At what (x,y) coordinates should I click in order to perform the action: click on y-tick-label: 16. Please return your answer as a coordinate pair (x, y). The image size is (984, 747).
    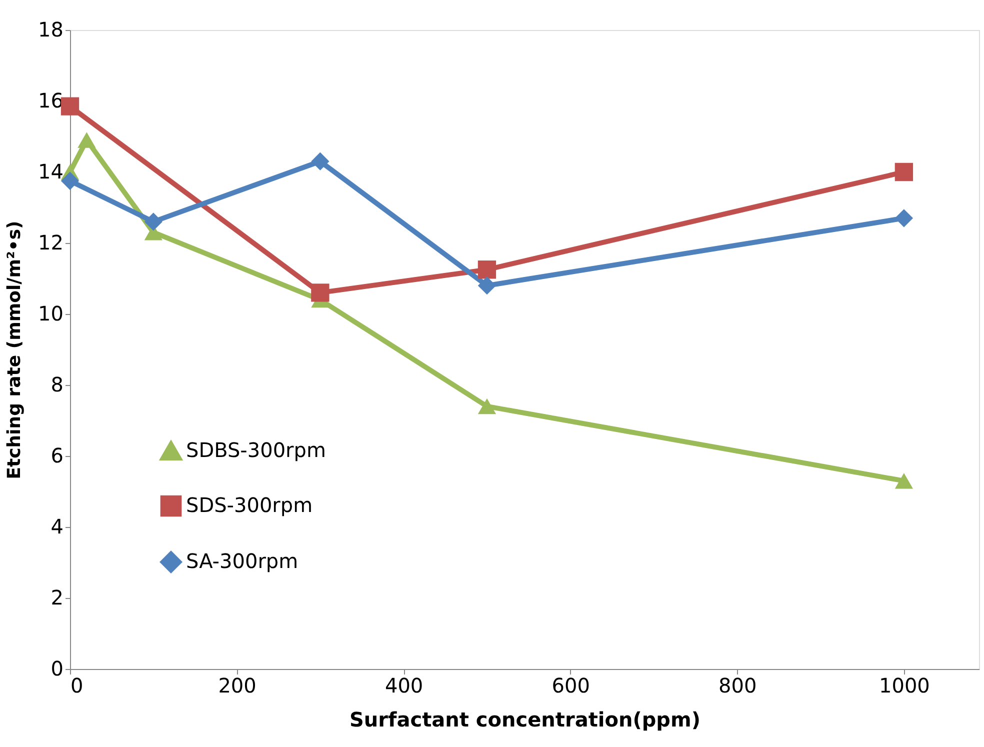
    Looking at the image, I should click on (51, 100).